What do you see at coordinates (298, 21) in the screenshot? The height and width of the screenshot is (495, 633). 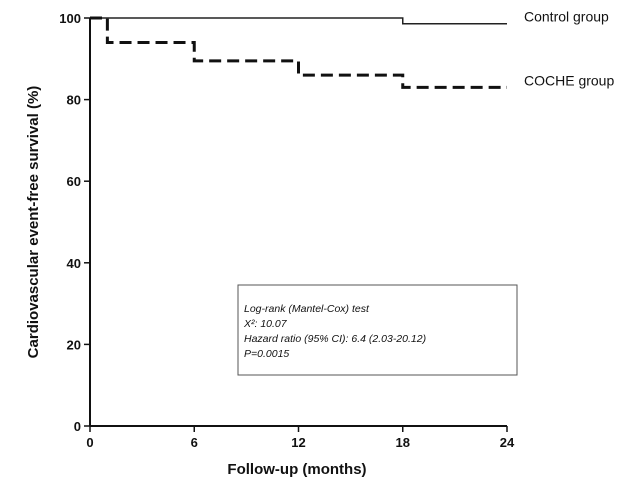 I see `series-line-control-group` at bounding box center [298, 21].